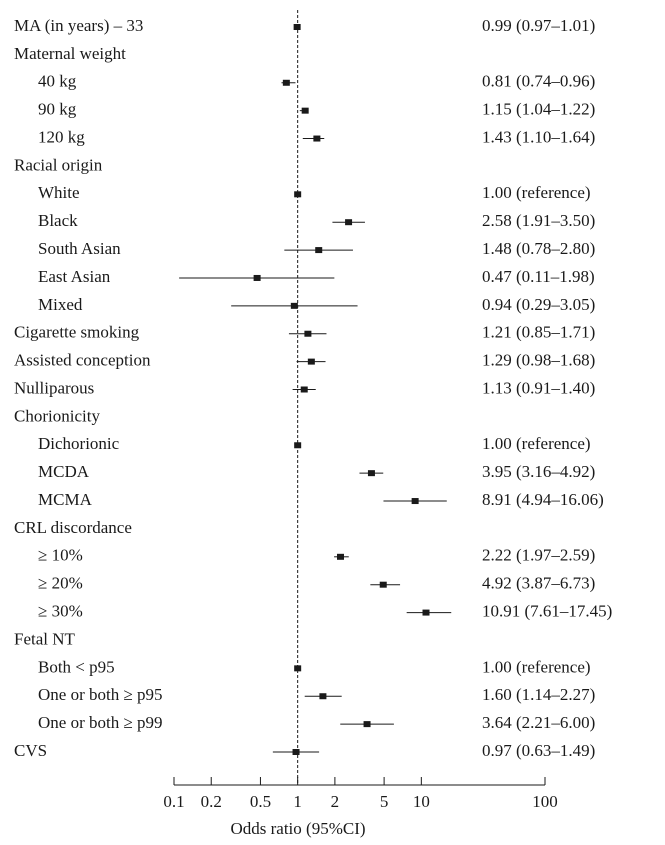 Image resolution: width=665 pixels, height=845 pixels. Describe the element at coordinates (538, 387) in the screenshot. I see `value-label: 1.13 (0.91–1.40)` at that location.